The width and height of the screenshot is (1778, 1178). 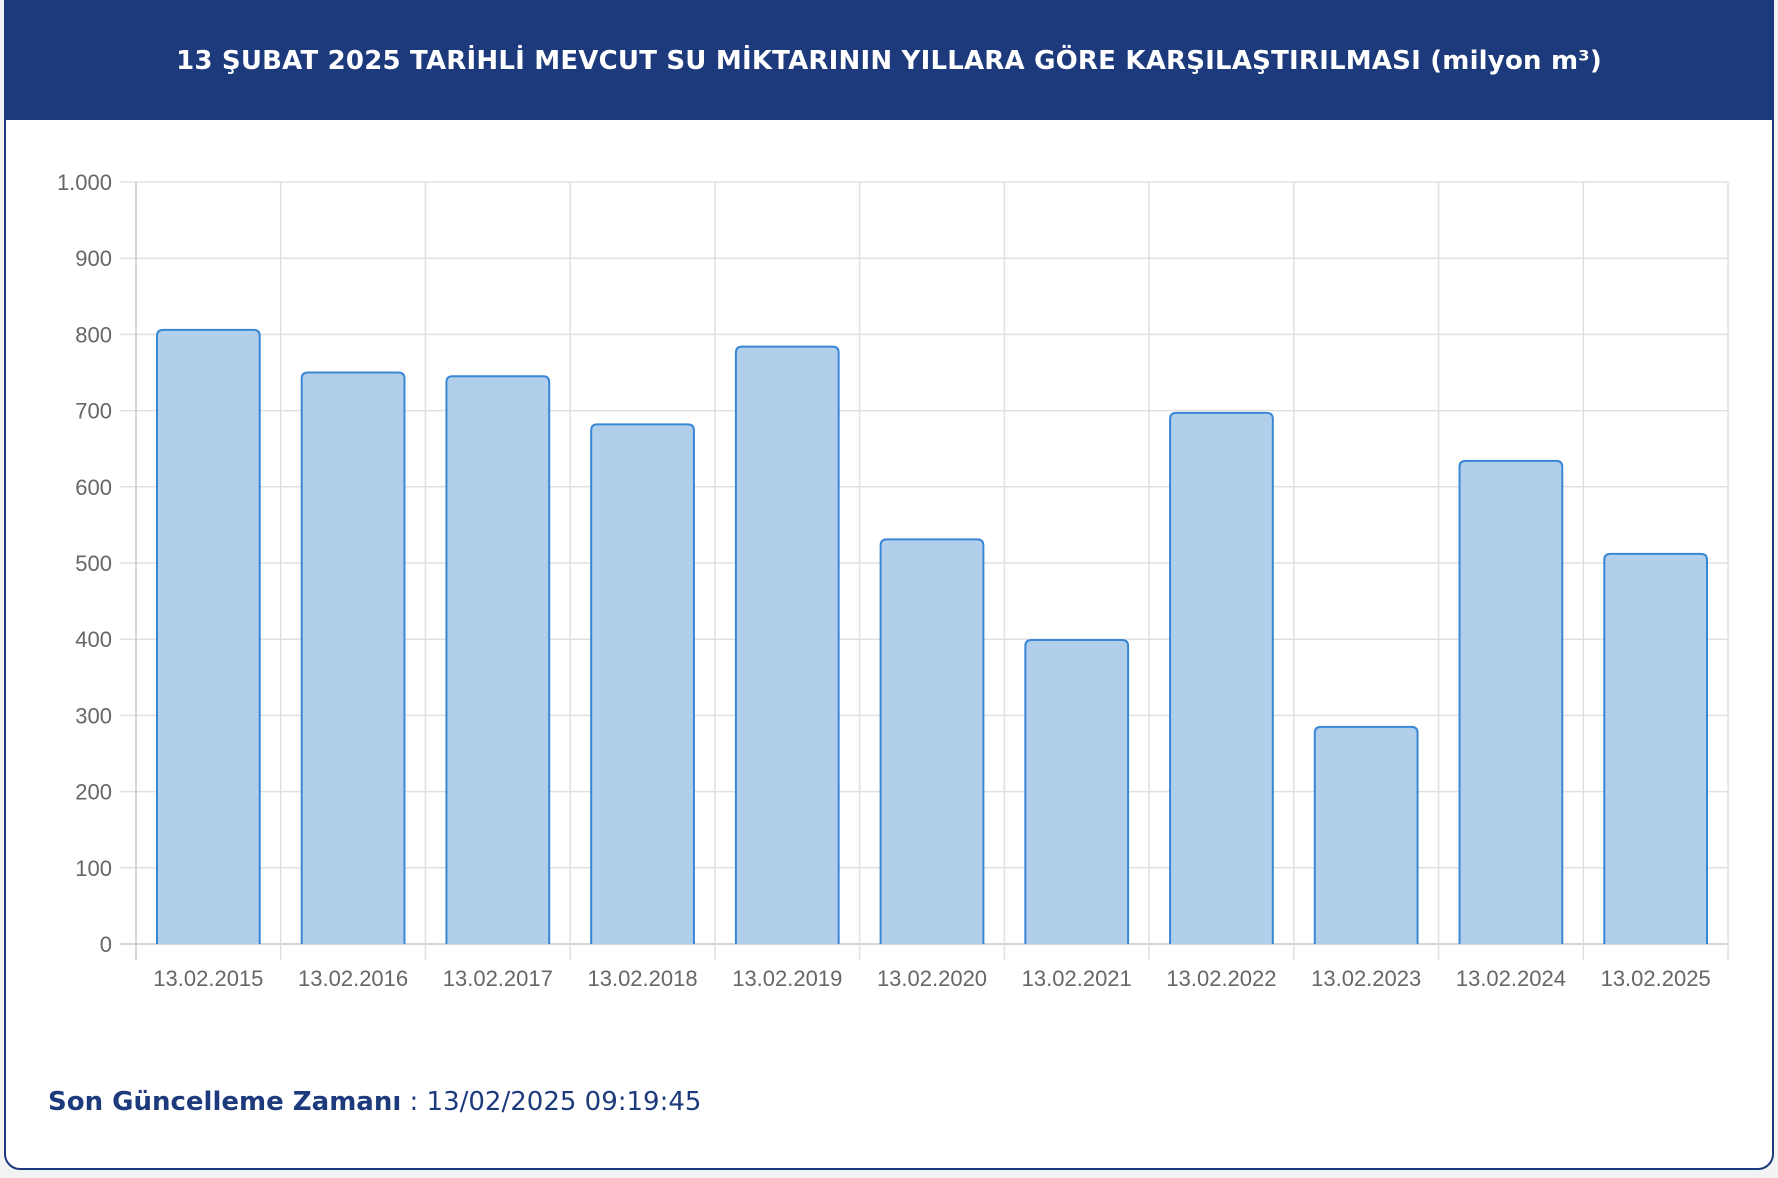 What do you see at coordinates (1511, 978) in the screenshot?
I see `x-tick-label: 13.02.2024` at bounding box center [1511, 978].